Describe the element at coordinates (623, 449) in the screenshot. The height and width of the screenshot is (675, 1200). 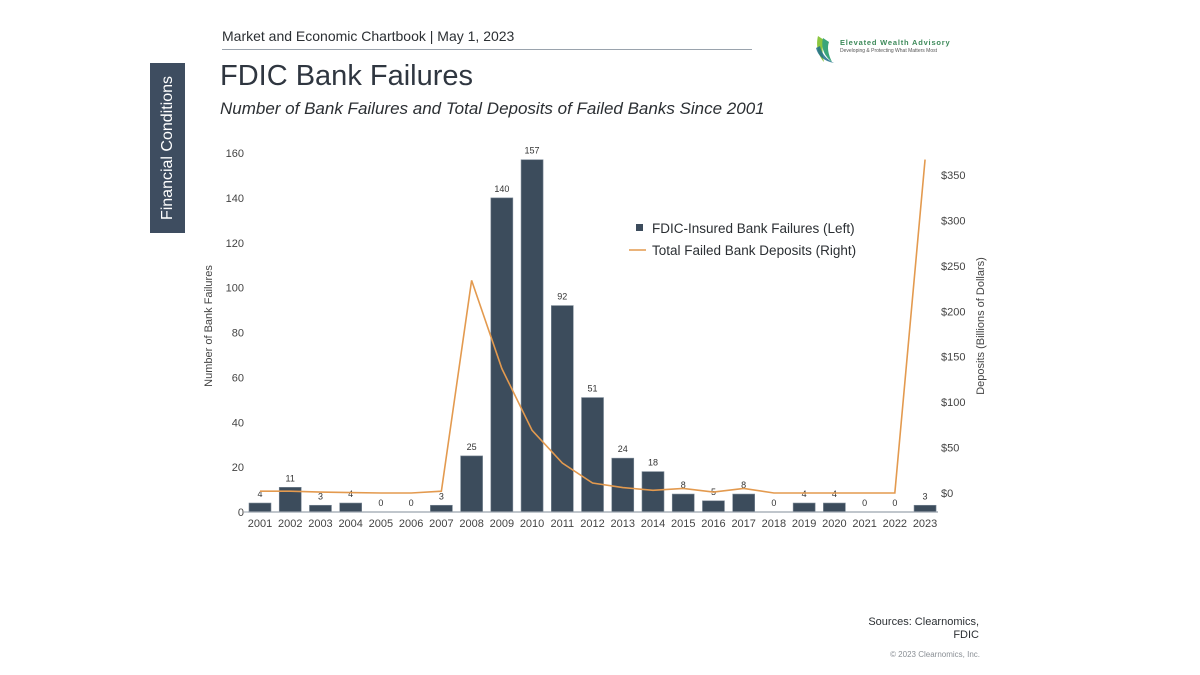
I see `bar-value-label: 24` at that location.